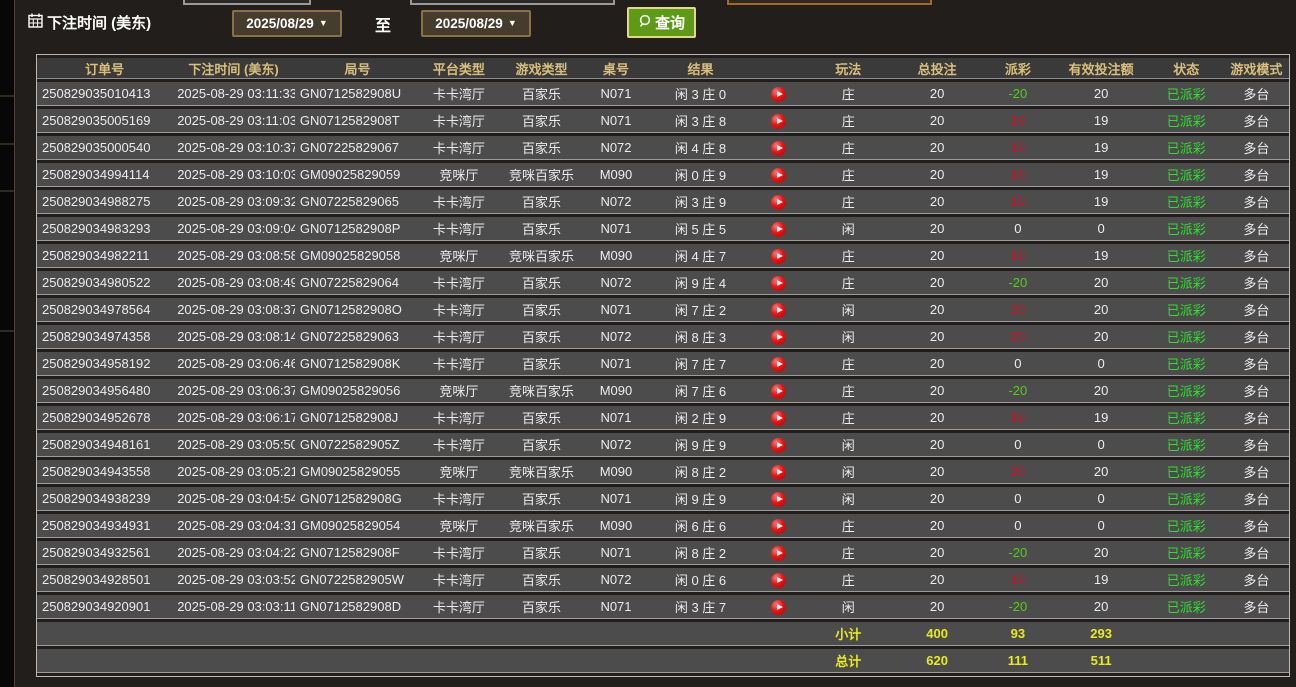  What do you see at coordinates (1101, 526) in the screenshot?
I see `cell-valid-bet: 0` at bounding box center [1101, 526].